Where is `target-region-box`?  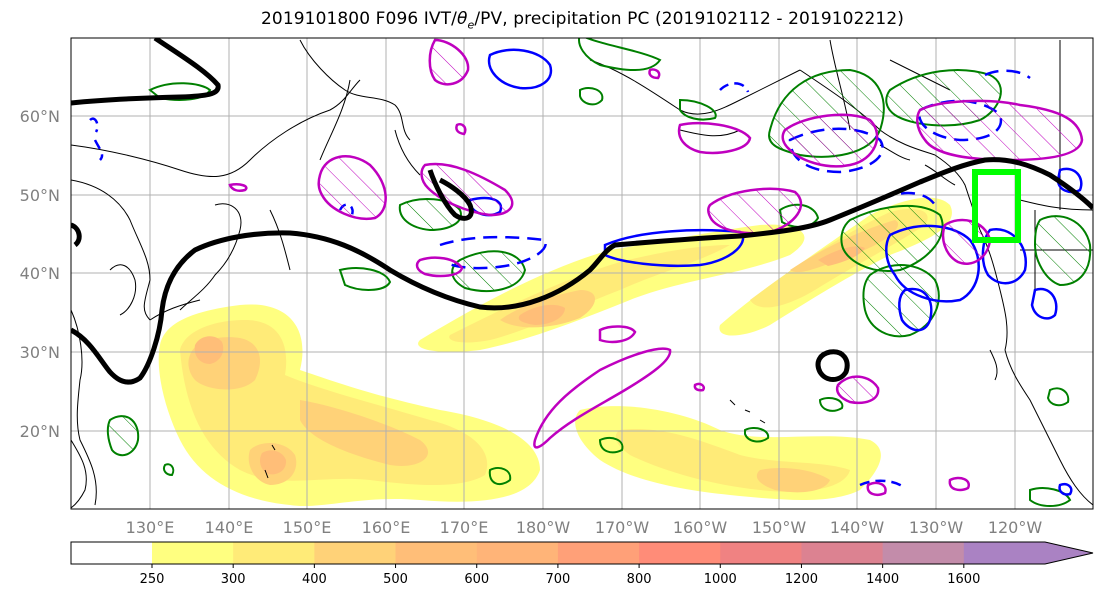 target-region-box is located at coordinates (996, 206).